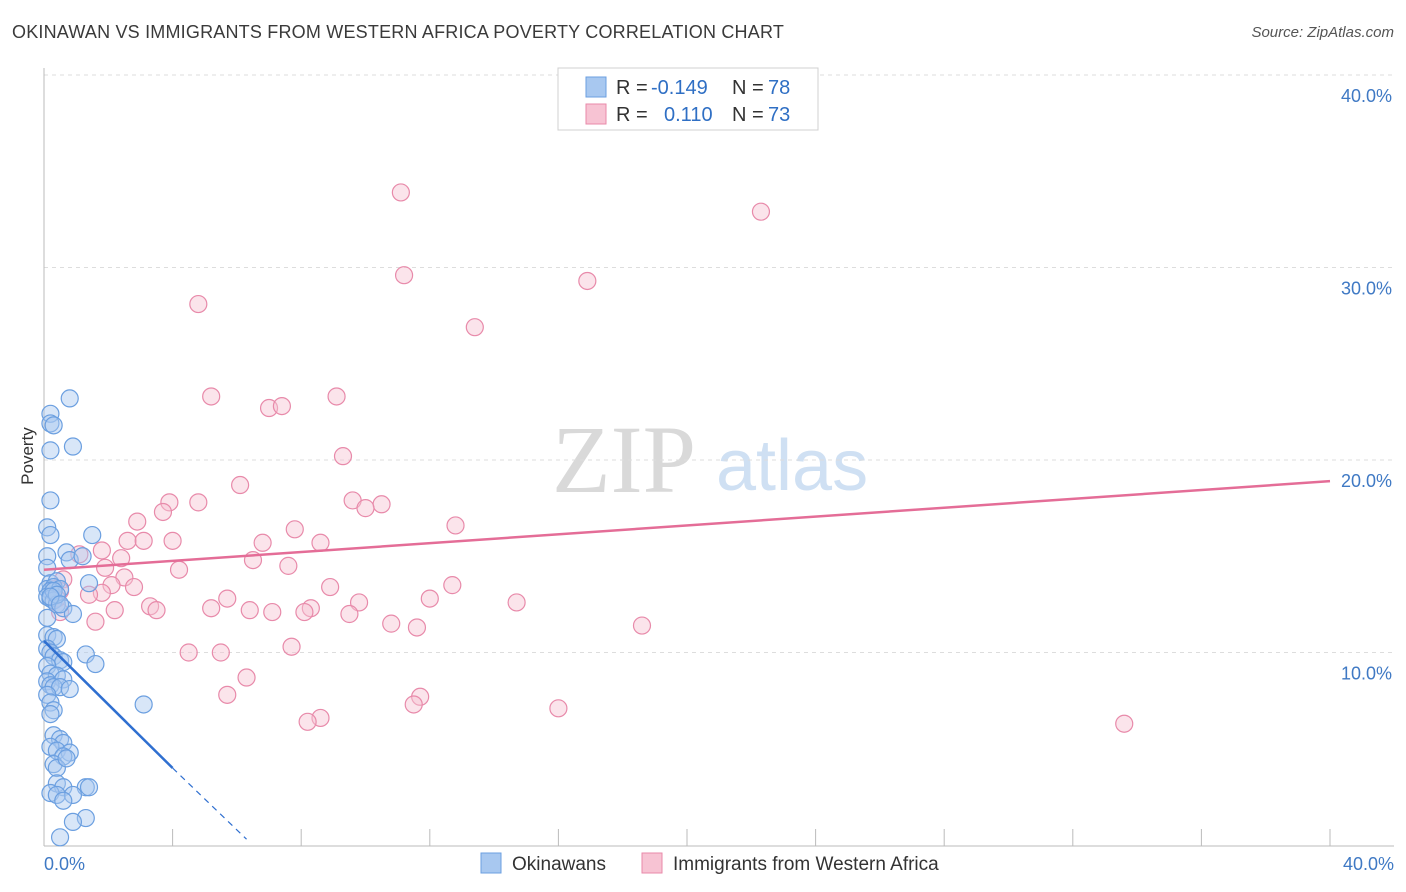 This screenshot has height=892, width=1406. What do you see at coordinates (1366, 674) in the screenshot?
I see `y-tick-label: 10.0%` at bounding box center [1366, 674].